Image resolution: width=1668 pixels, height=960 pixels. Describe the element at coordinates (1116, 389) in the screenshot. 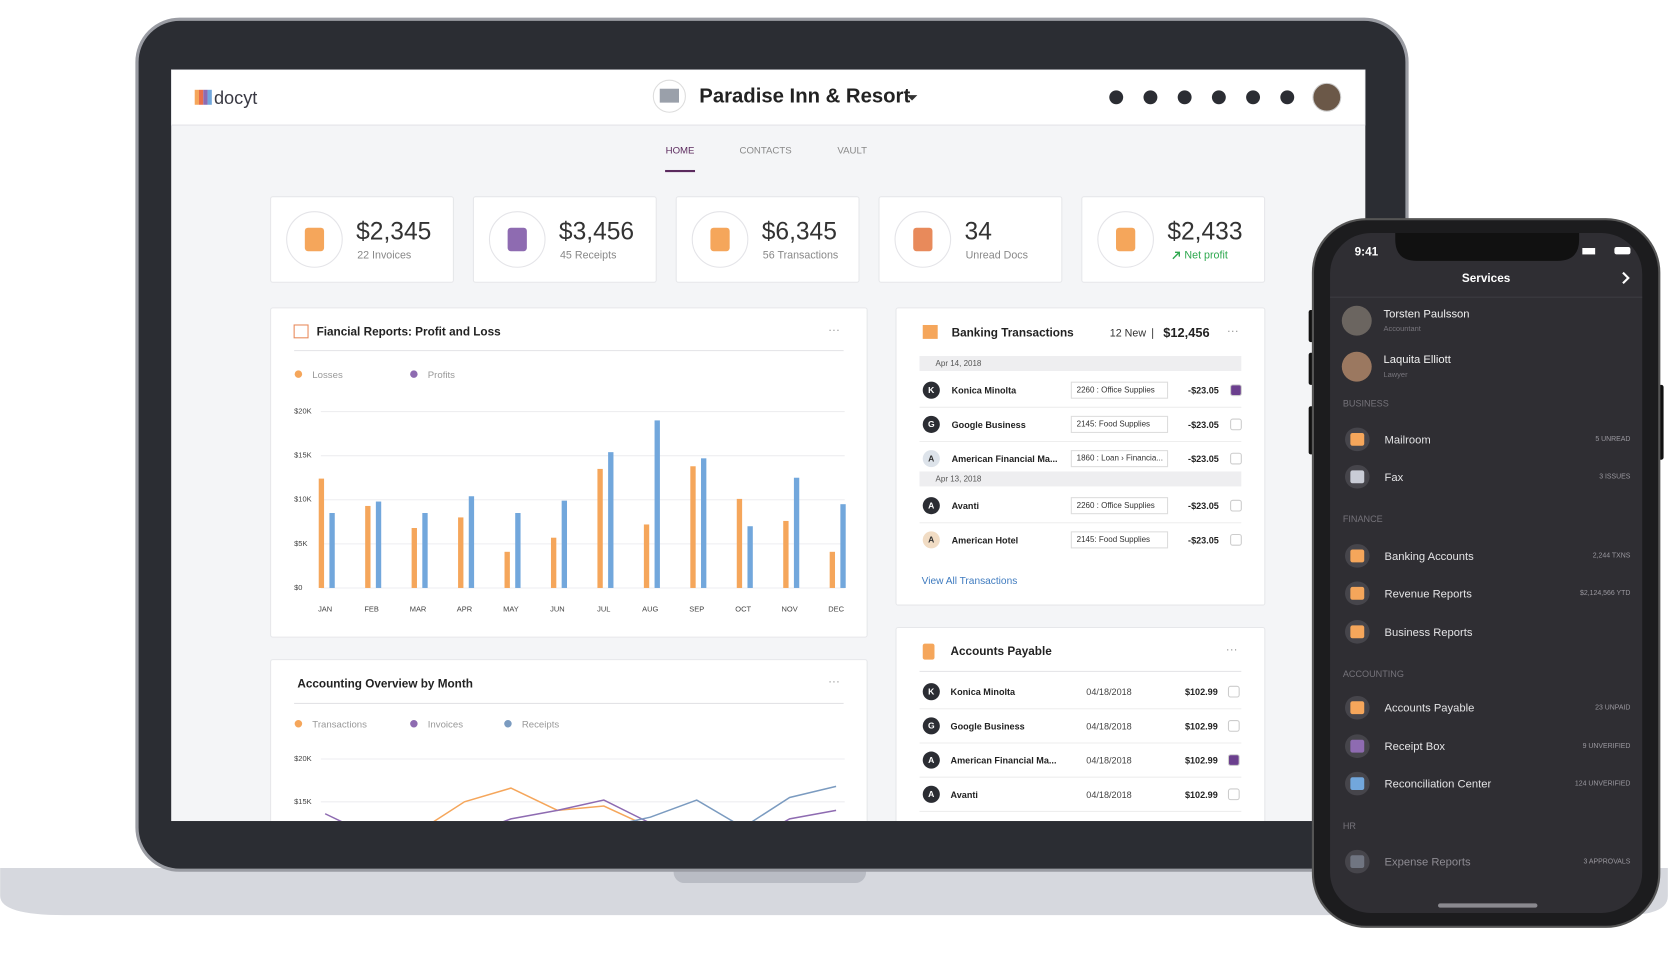

I see `category: 2260 : Office Supplies` at that location.